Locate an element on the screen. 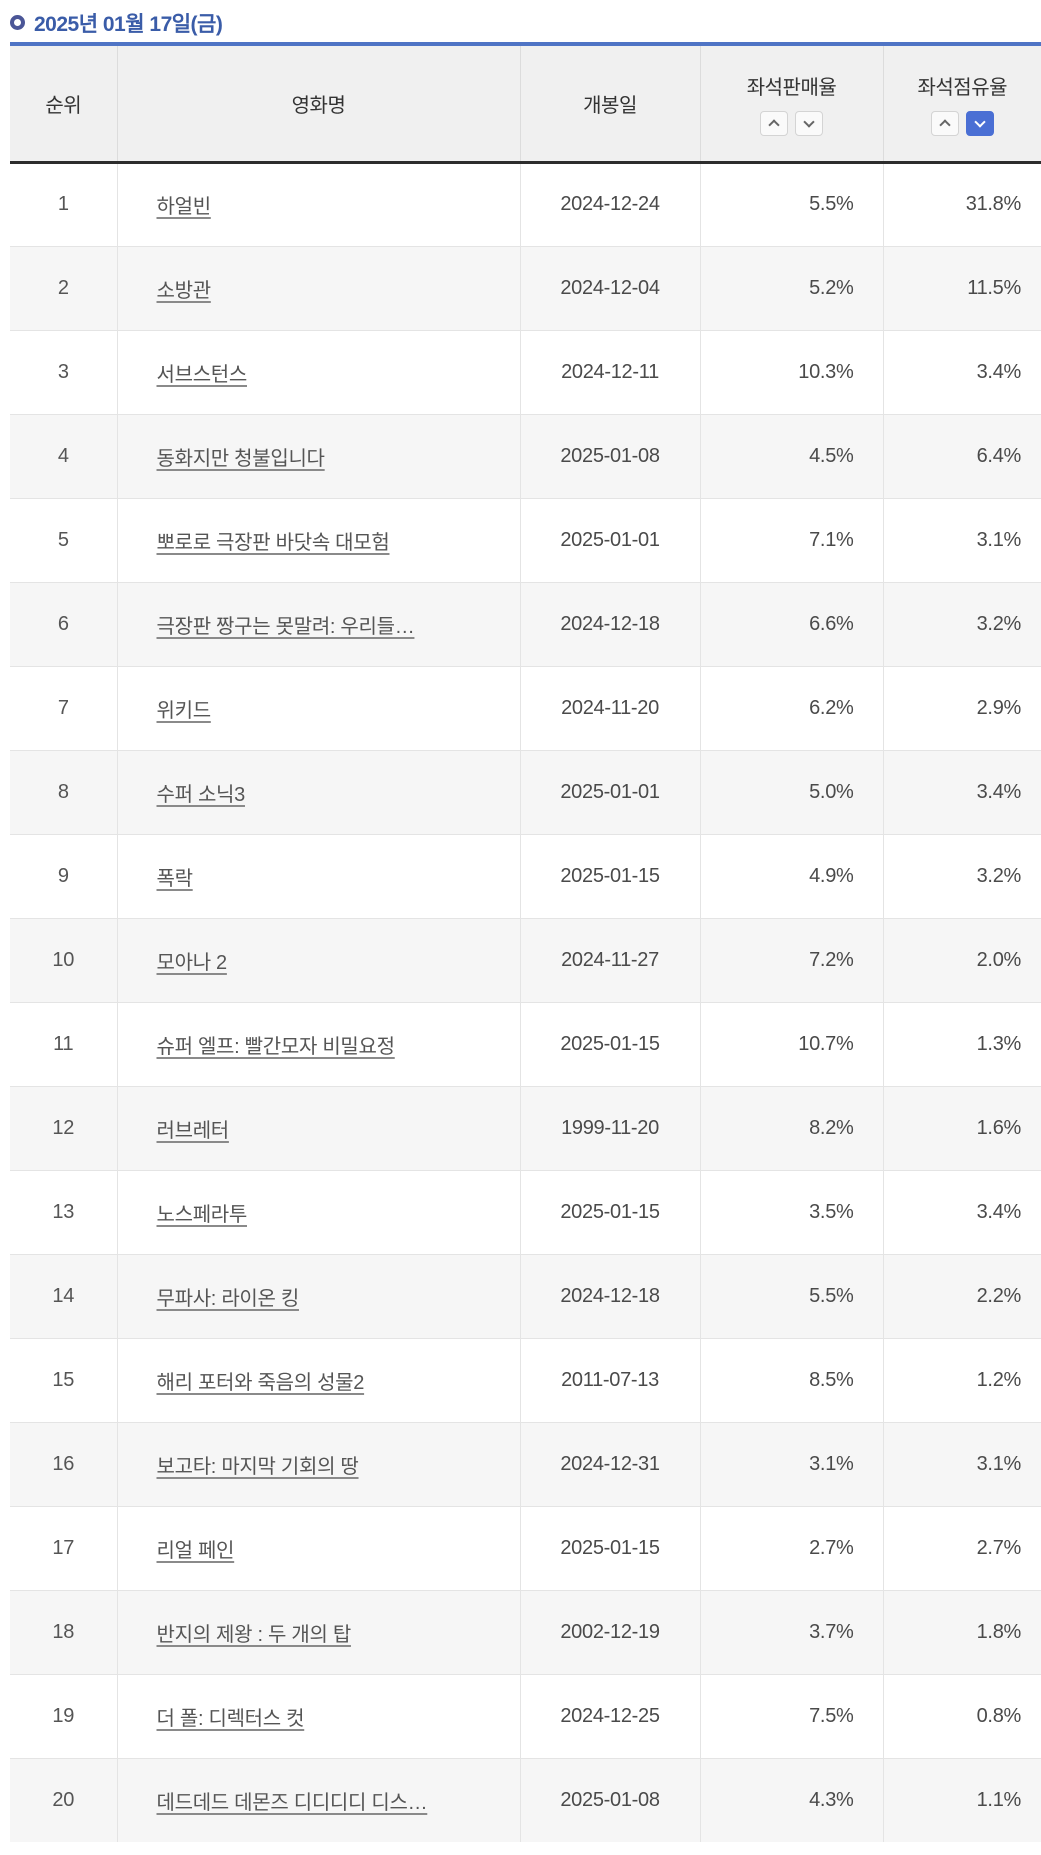  movie-title-cell: 동화지만 청불입니다 is located at coordinates (318, 455).